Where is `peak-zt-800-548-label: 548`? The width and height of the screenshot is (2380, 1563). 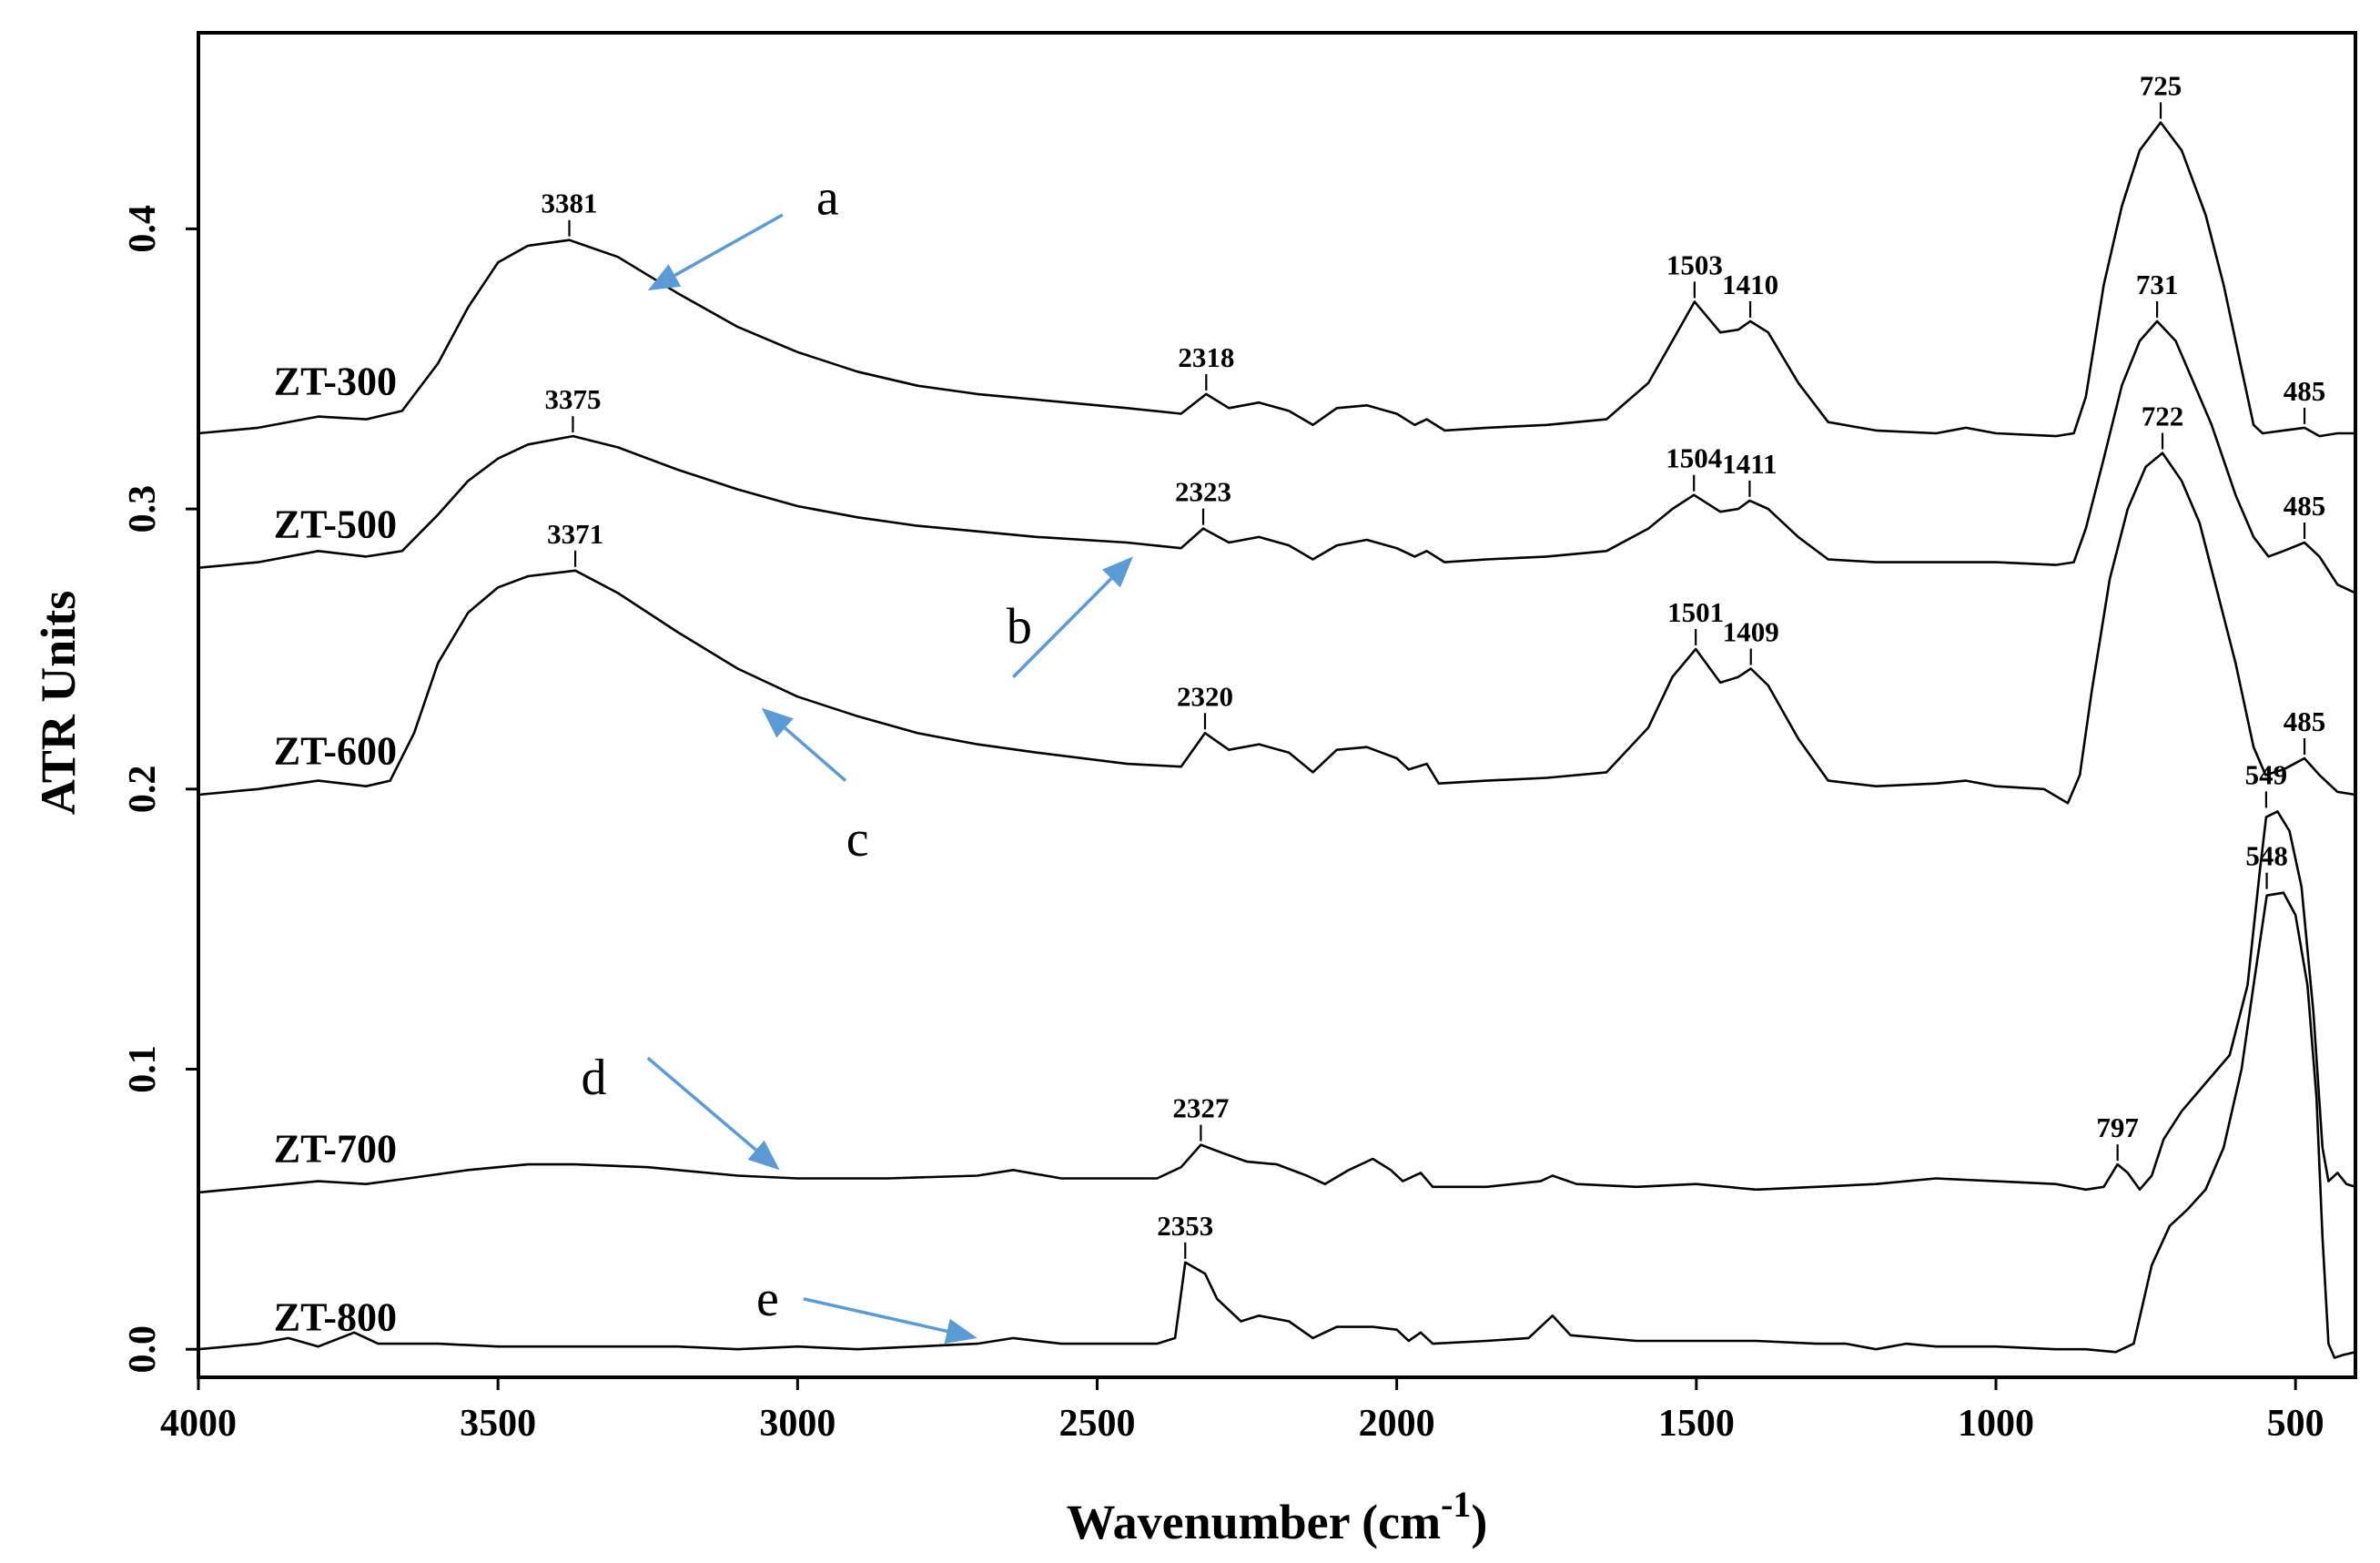 peak-zt-800-548-label: 548 is located at coordinates (2266, 856).